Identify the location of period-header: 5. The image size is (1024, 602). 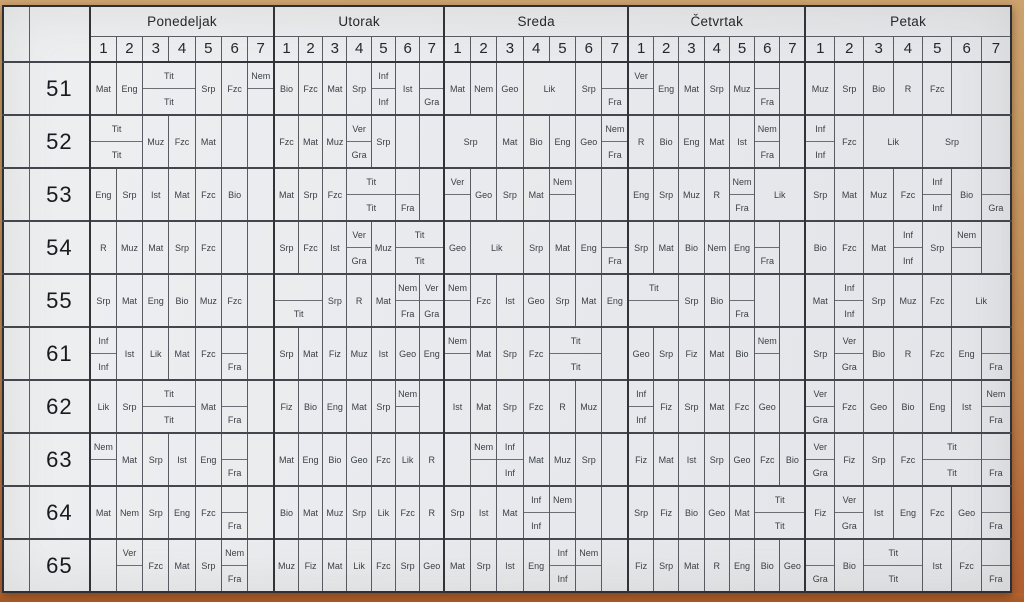
(742, 49).